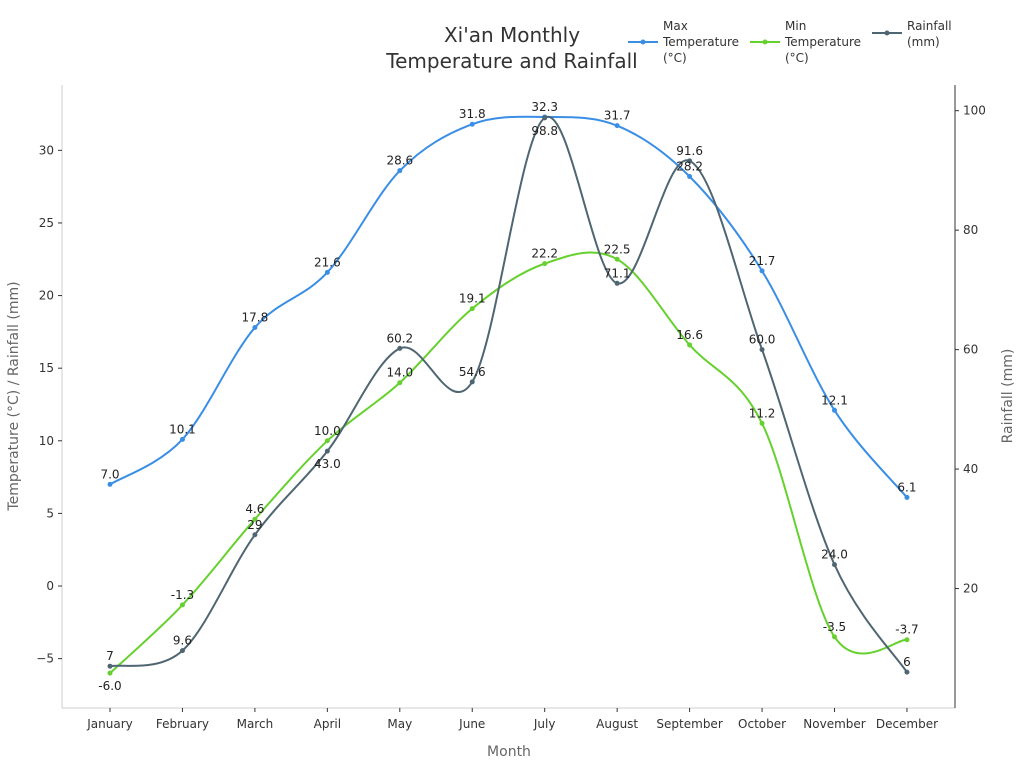  What do you see at coordinates (472, 114) in the screenshot?
I see `data-label: 31.8` at bounding box center [472, 114].